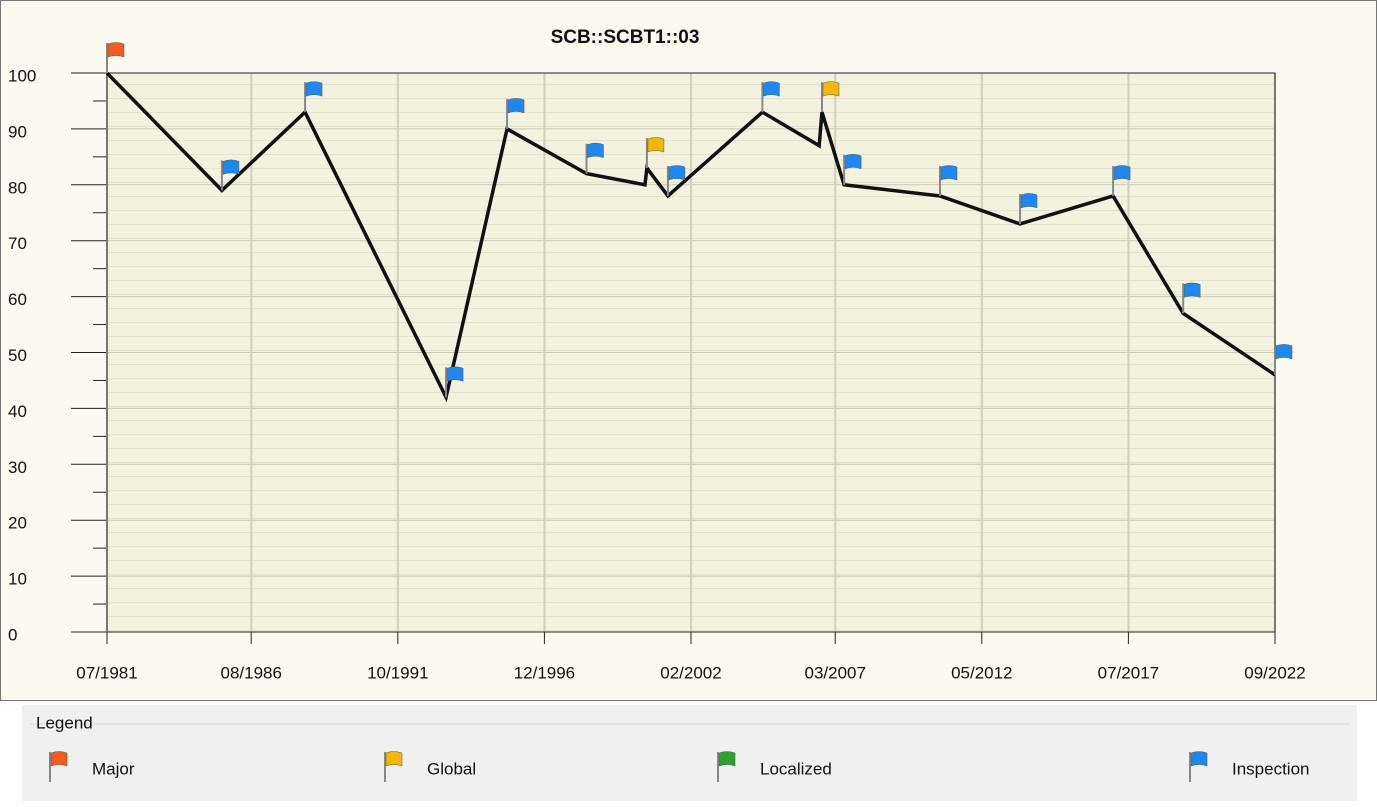 This screenshot has height=807, width=1377. What do you see at coordinates (12, 634) in the screenshot?
I see `y-tick-label: 0` at bounding box center [12, 634].